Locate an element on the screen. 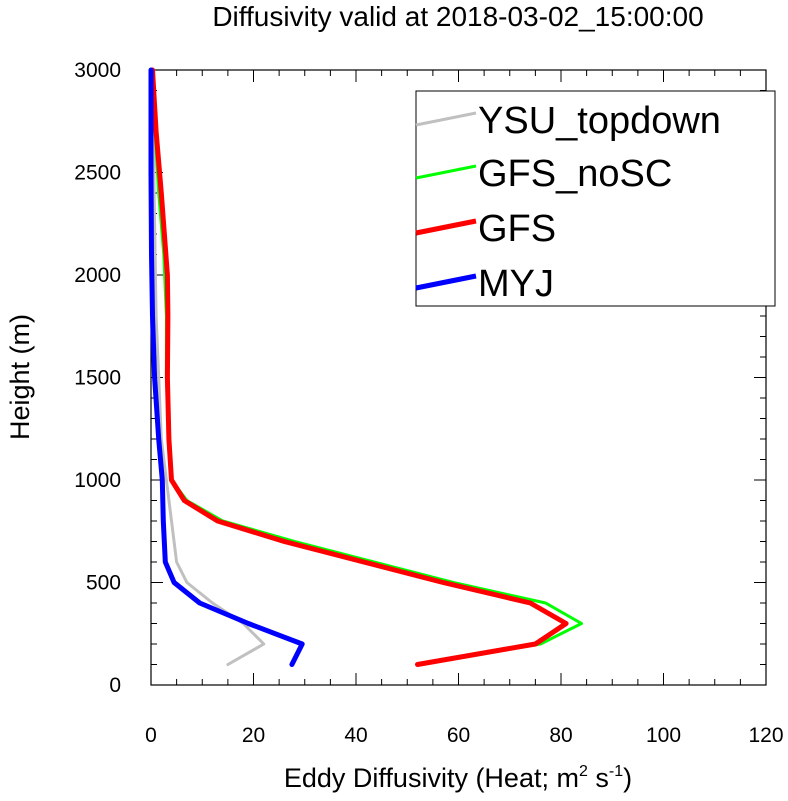  y-tick-label: 3000 is located at coordinates (97, 70).